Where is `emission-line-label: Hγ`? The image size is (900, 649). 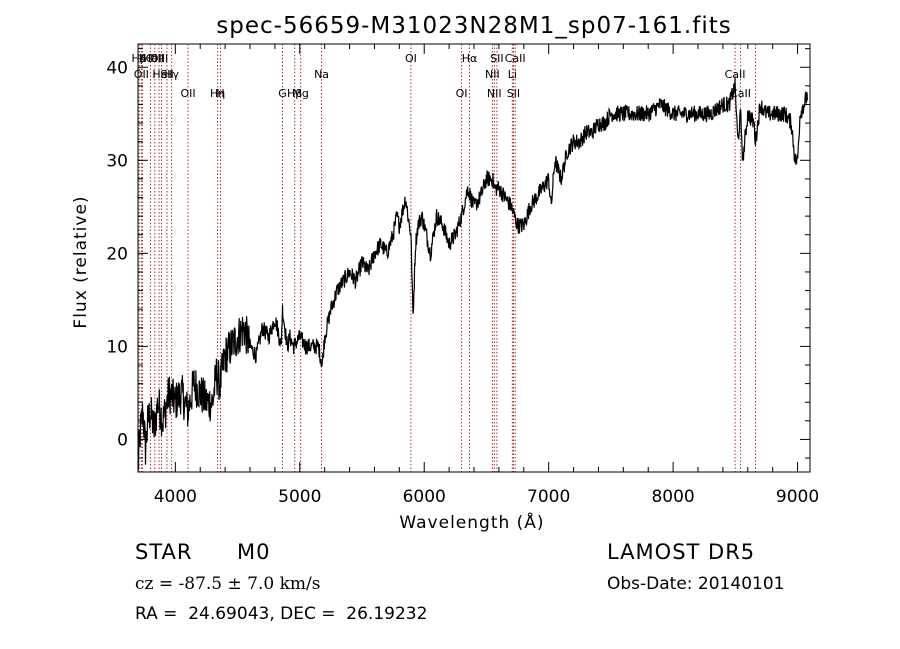 emission-line-label: Hγ is located at coordinates (171, 74).